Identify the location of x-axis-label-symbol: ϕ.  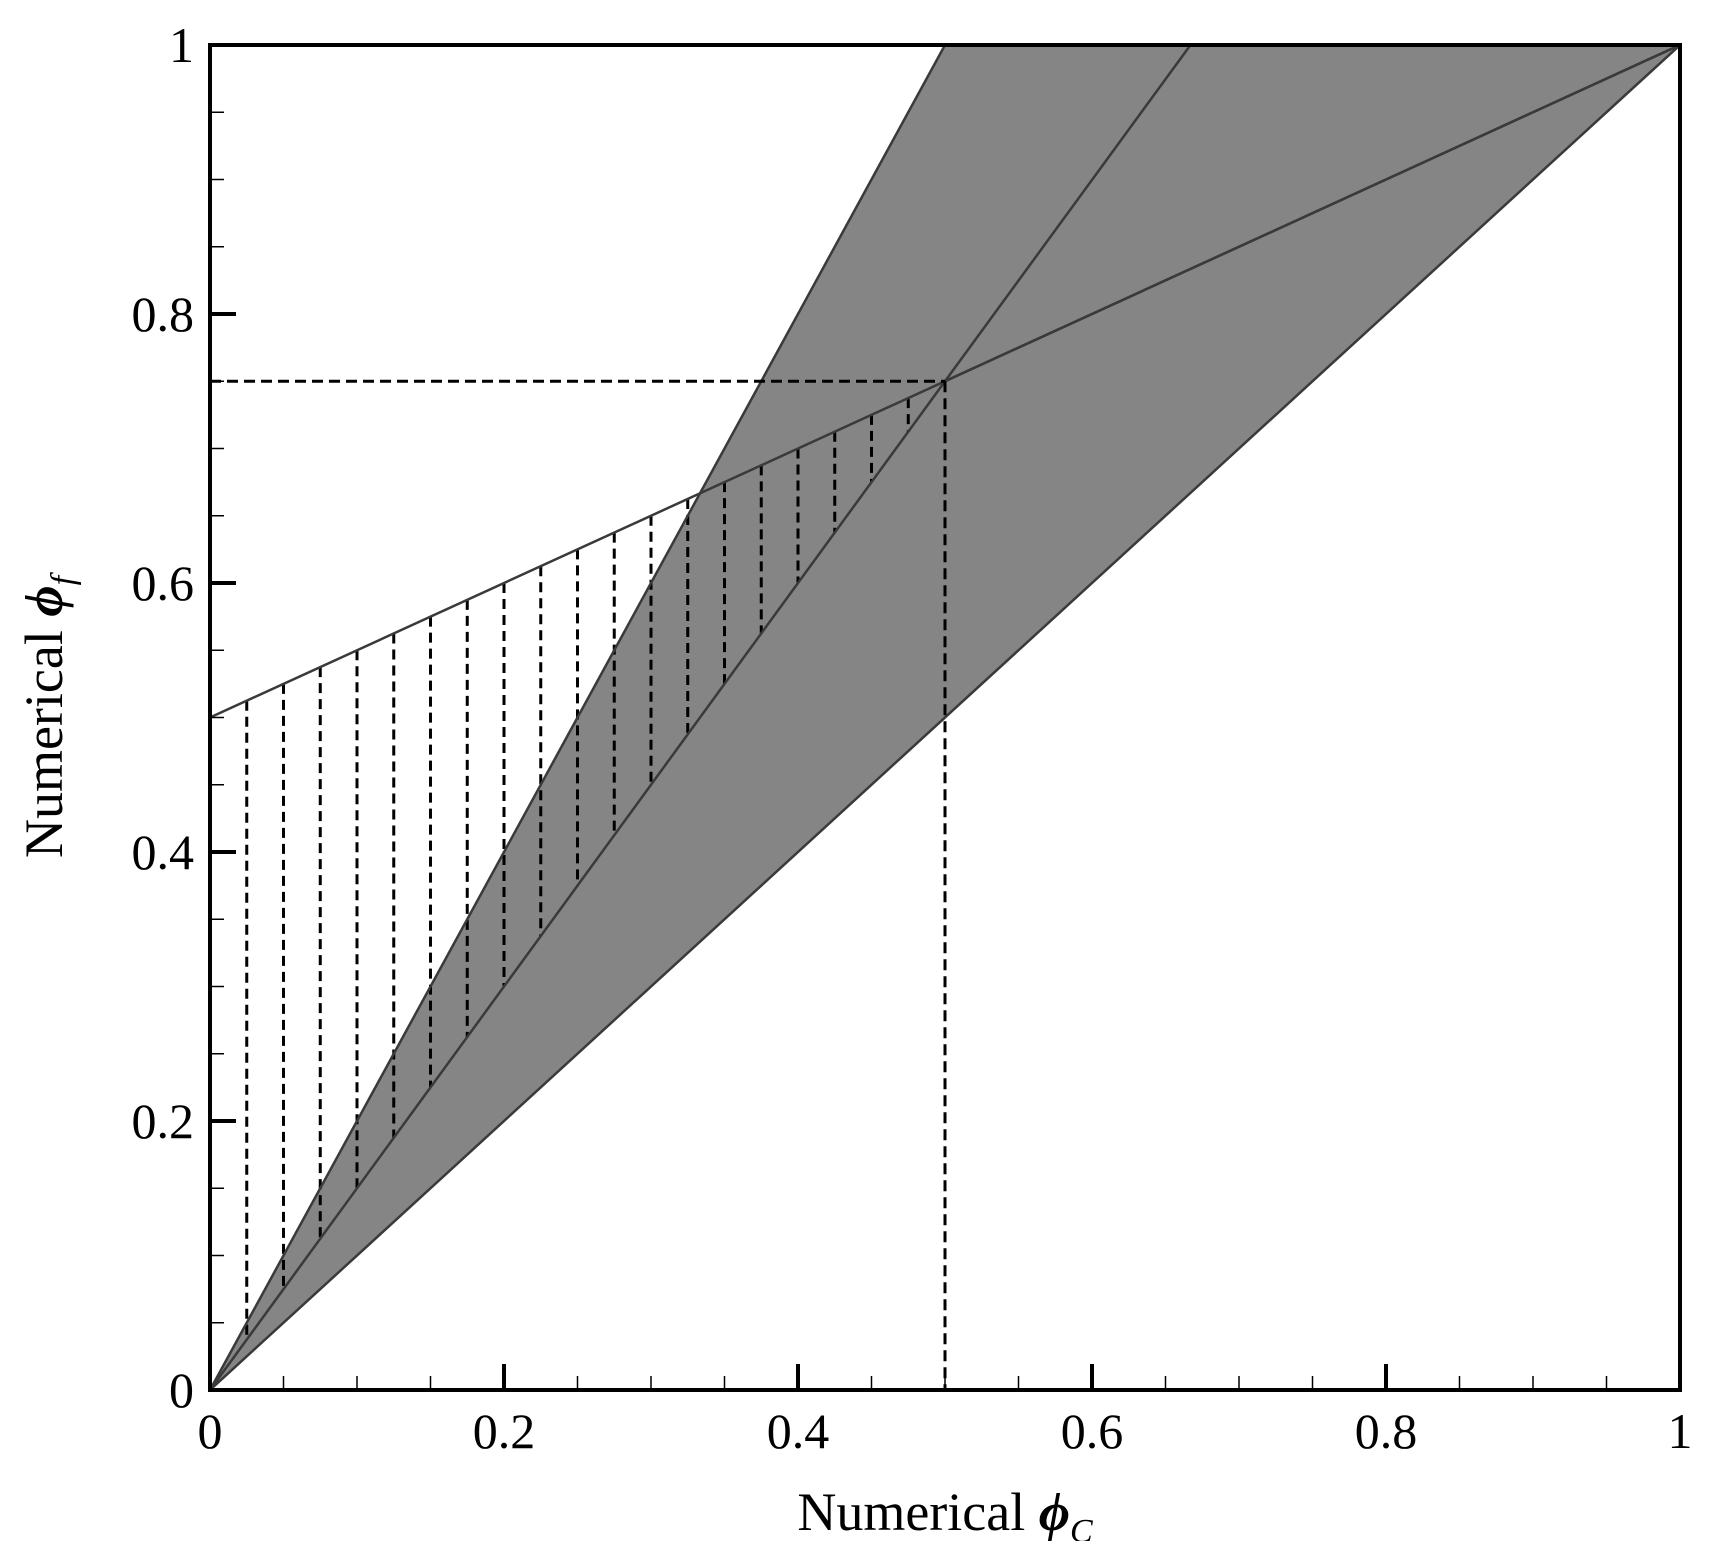
(1054, 1511).